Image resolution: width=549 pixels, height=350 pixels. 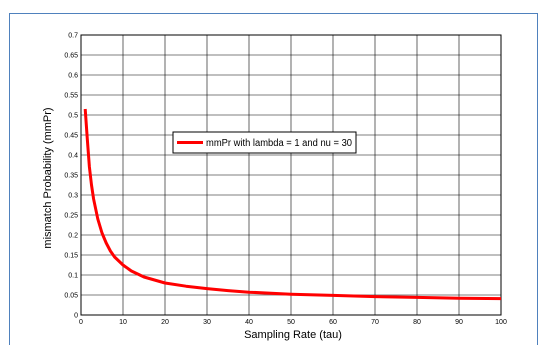 I want to click on x-tick-label: 30, so click(x=207, y=322).